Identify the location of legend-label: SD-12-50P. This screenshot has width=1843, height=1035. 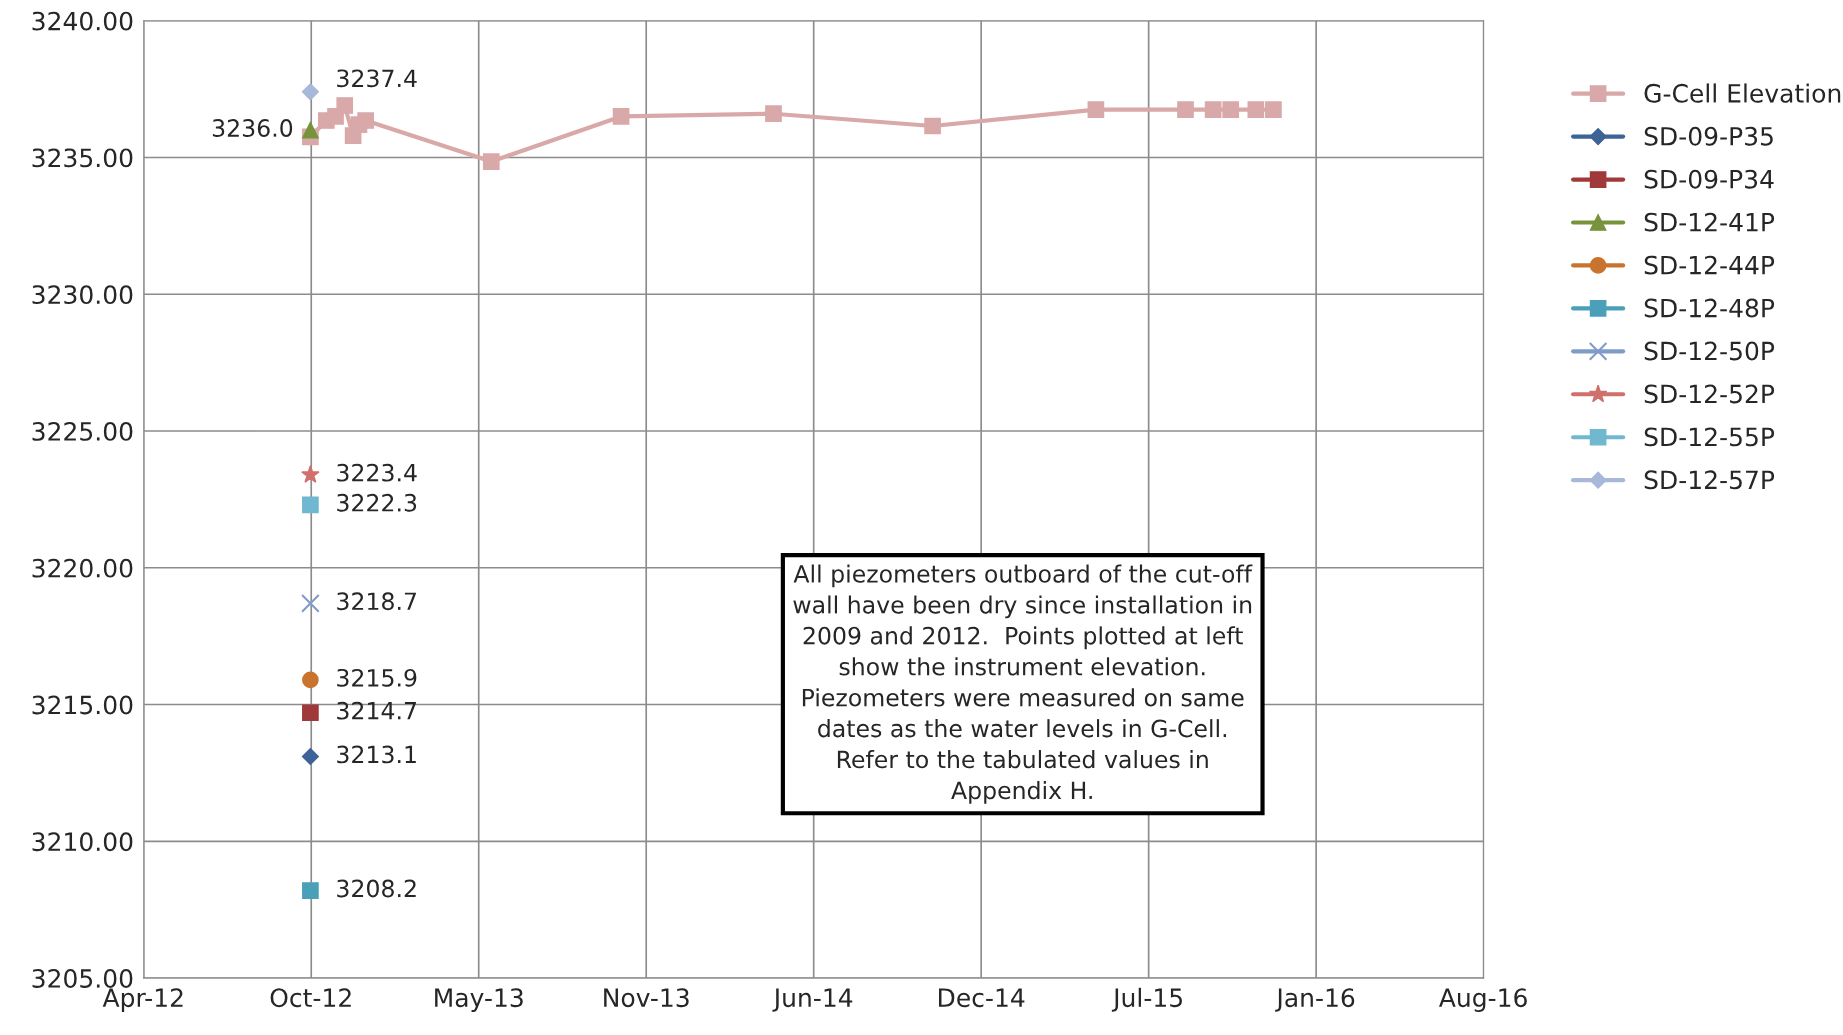
(1709, 351).